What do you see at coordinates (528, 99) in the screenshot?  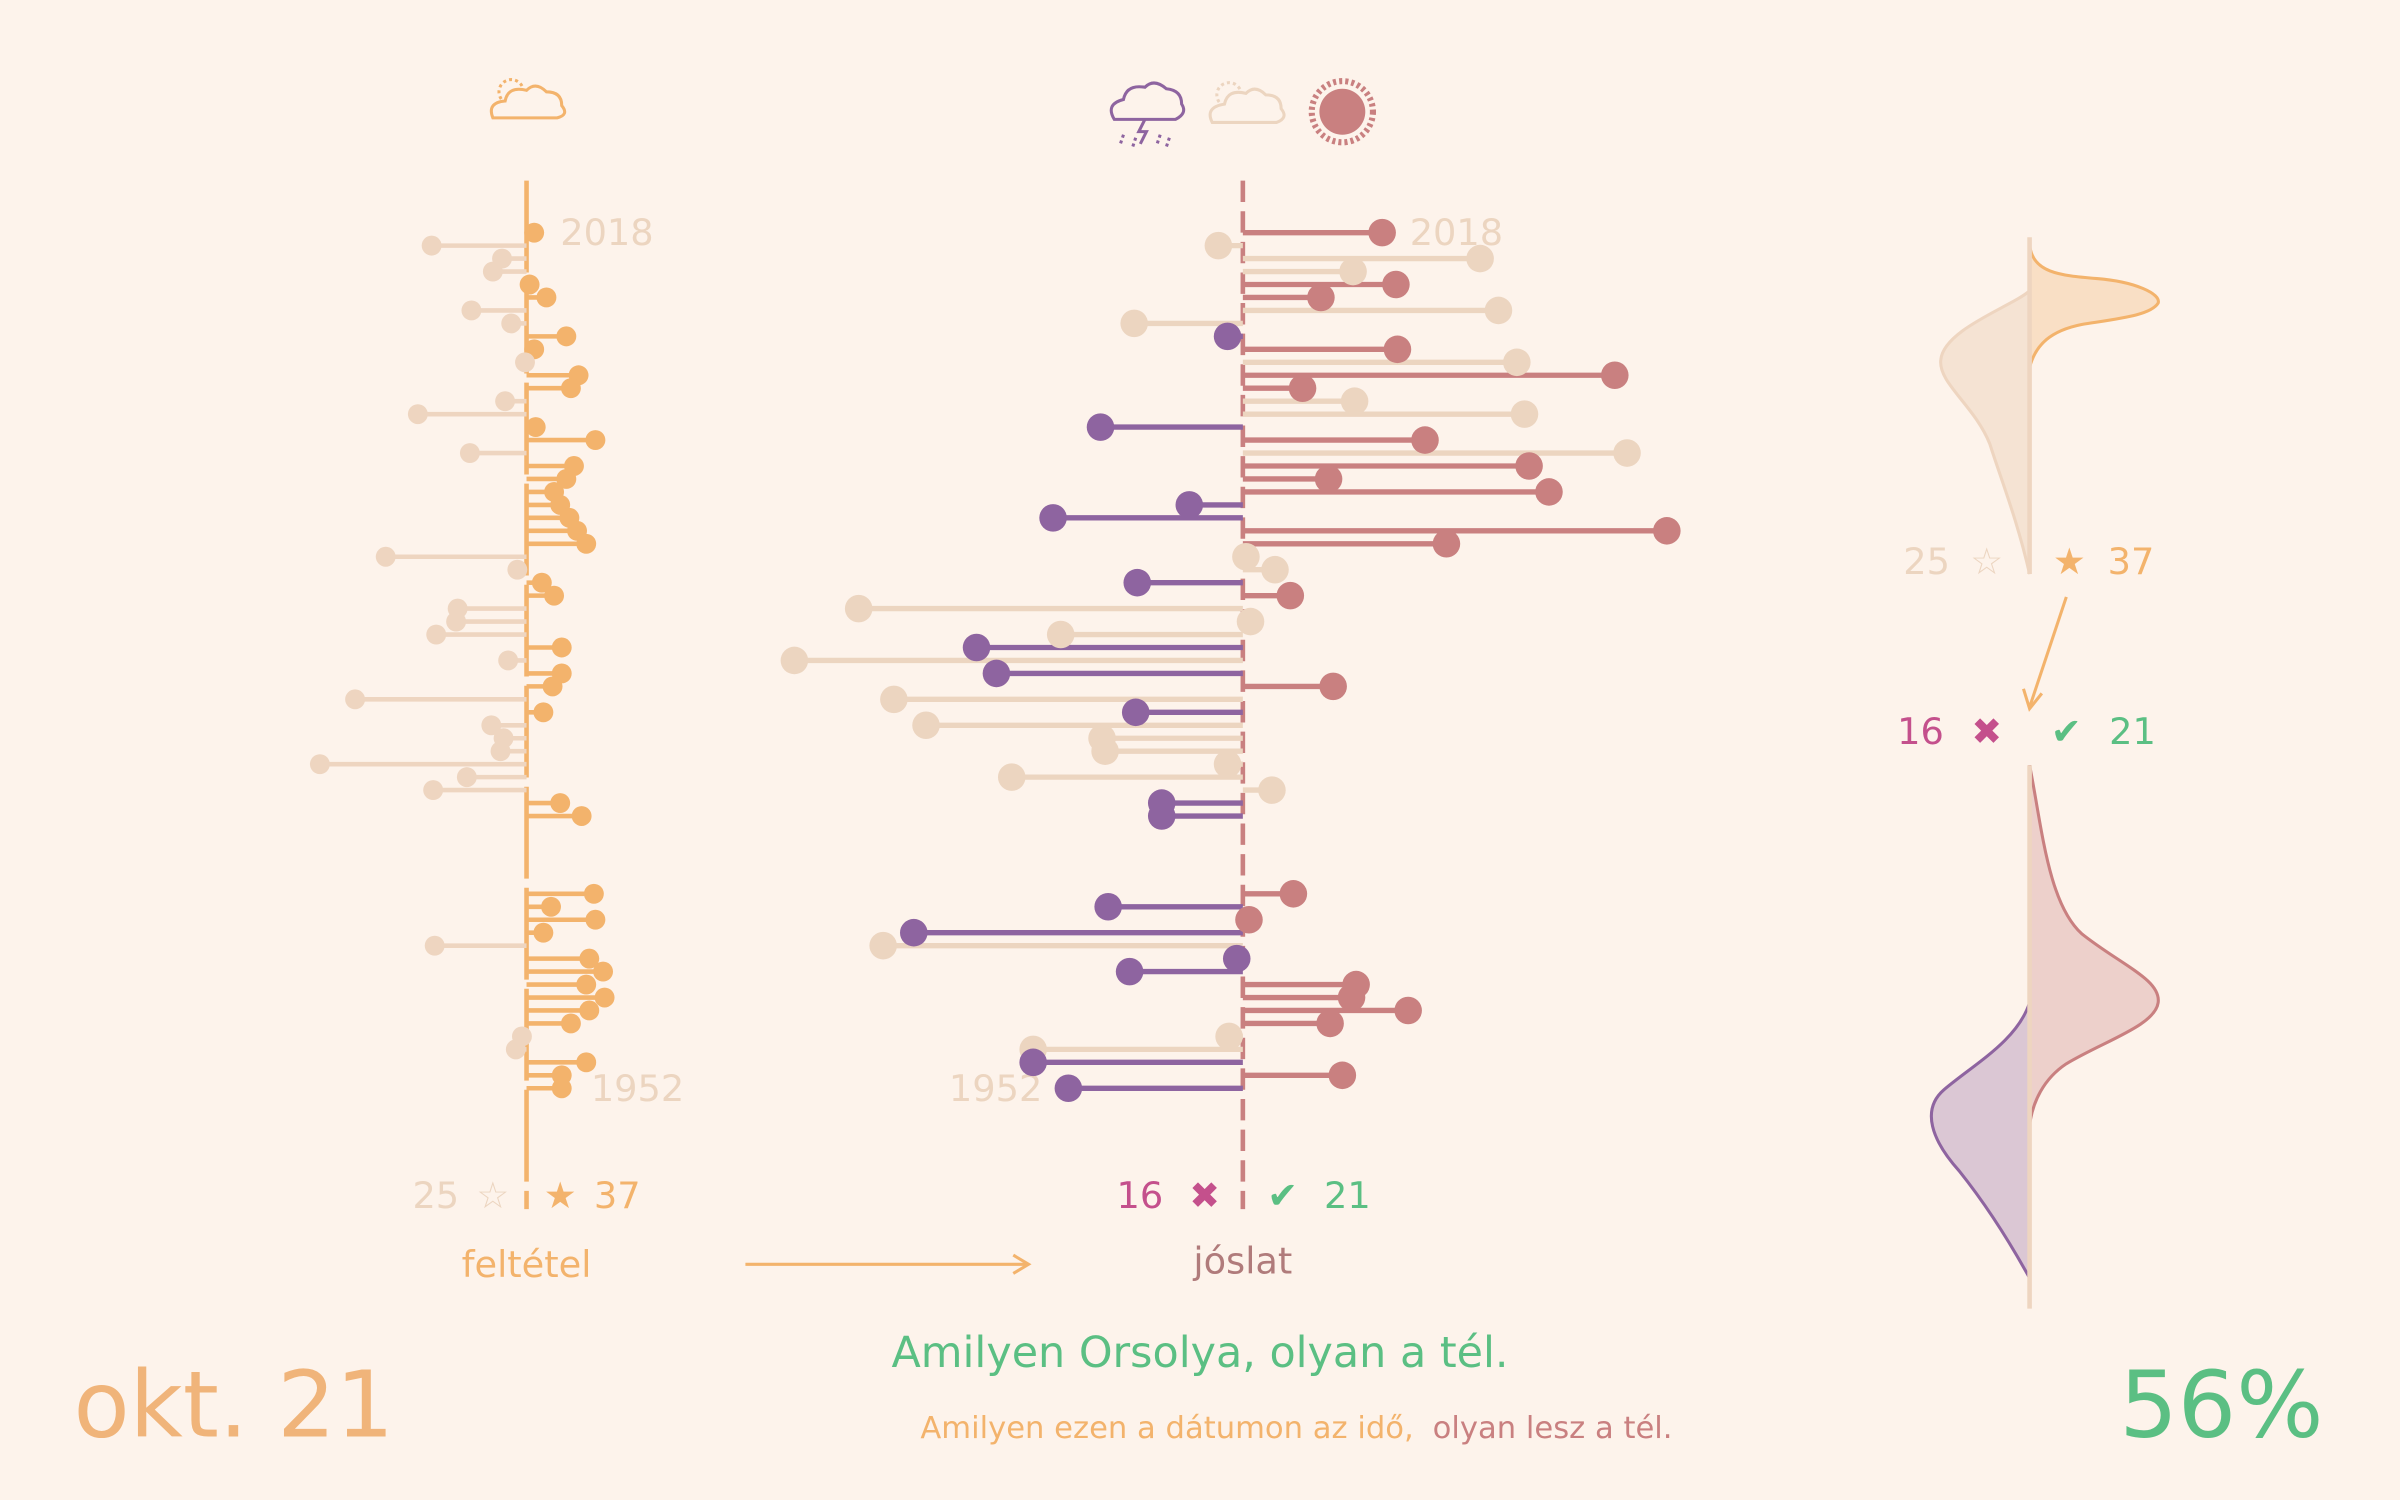 I see `icon-partly-cloudy` at bounding box center [528, 99].